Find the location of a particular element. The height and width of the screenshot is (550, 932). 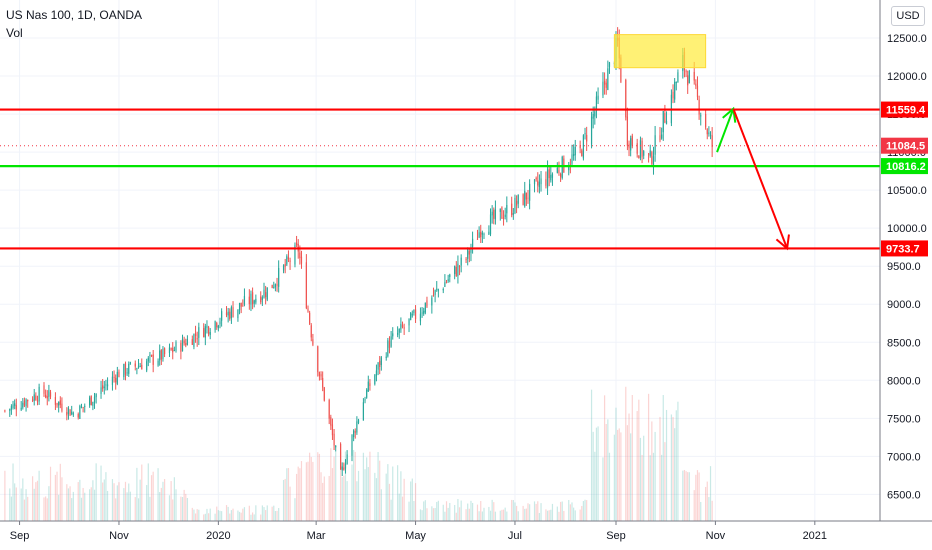

currency-button: USD is located at coordinates (908, 16).